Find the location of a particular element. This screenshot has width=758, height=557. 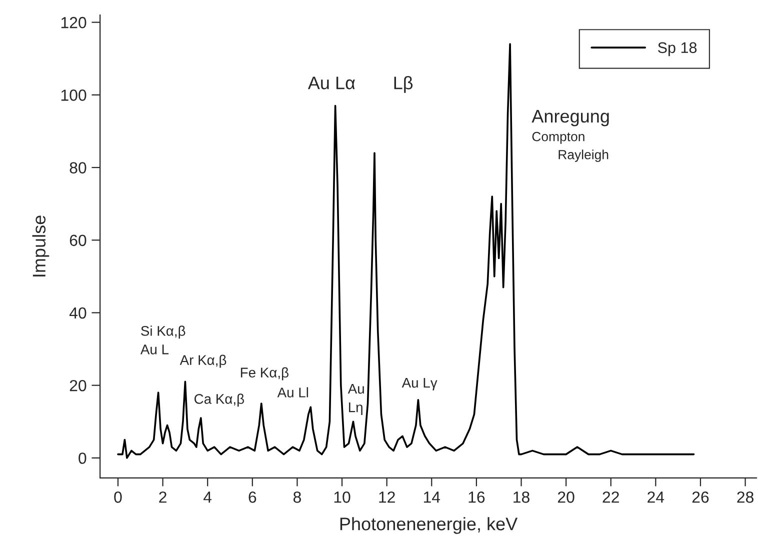

annotation: Au Lα is located at coordinates (331, 83).